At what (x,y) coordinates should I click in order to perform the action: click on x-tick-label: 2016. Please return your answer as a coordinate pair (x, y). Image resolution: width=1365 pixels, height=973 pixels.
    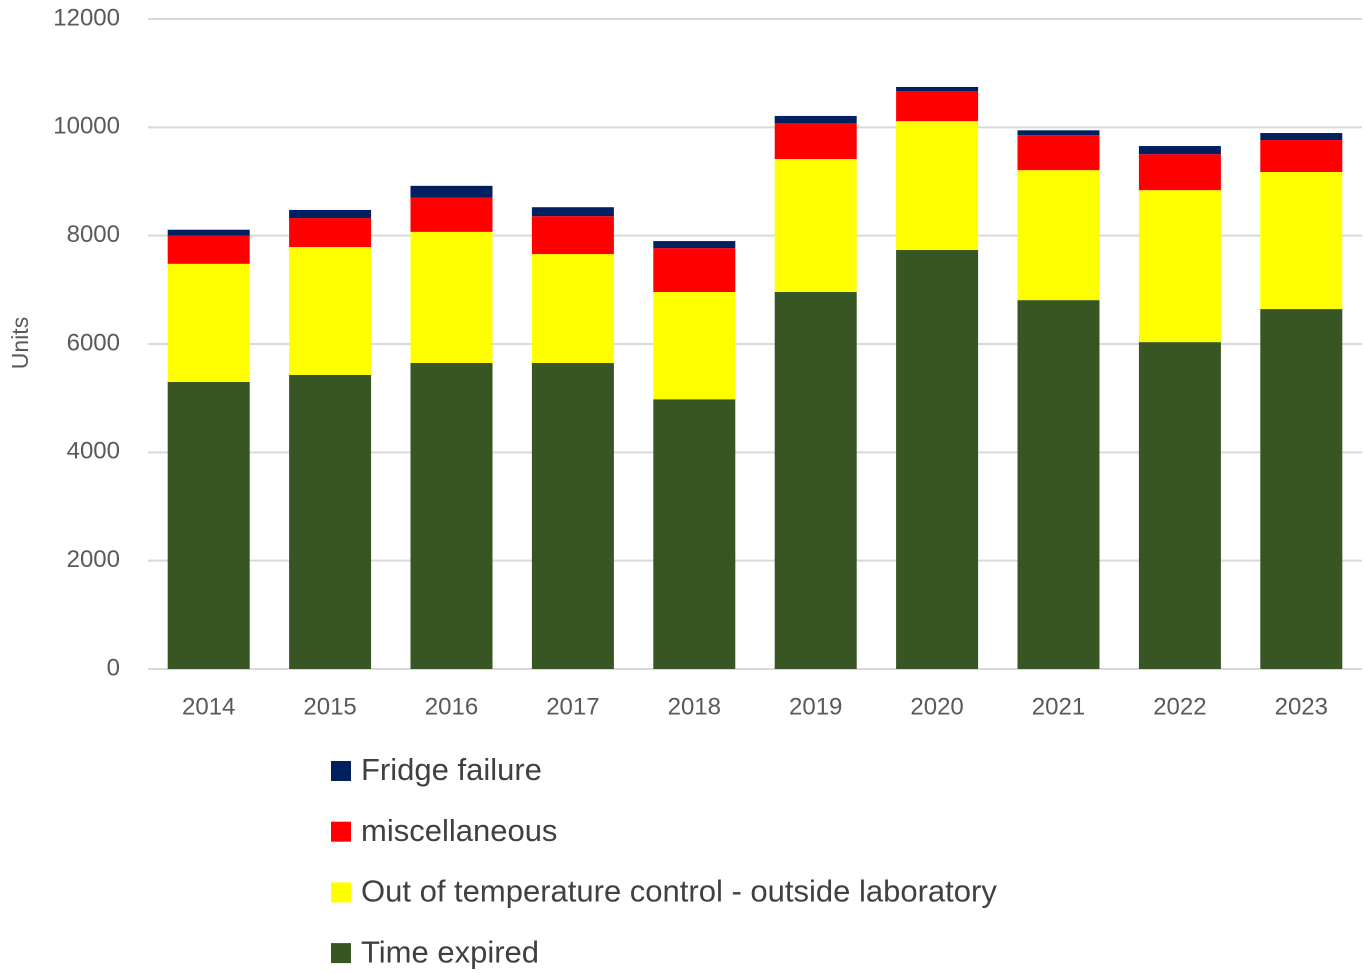
    Looking at the image, I should click on (451, 706).